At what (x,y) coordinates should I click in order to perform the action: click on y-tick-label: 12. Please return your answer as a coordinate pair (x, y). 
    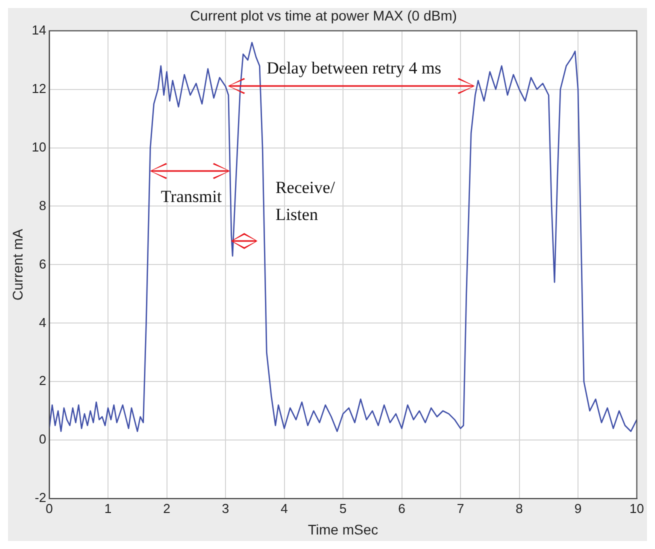
    Looking at the image, I should click on (39, 88).